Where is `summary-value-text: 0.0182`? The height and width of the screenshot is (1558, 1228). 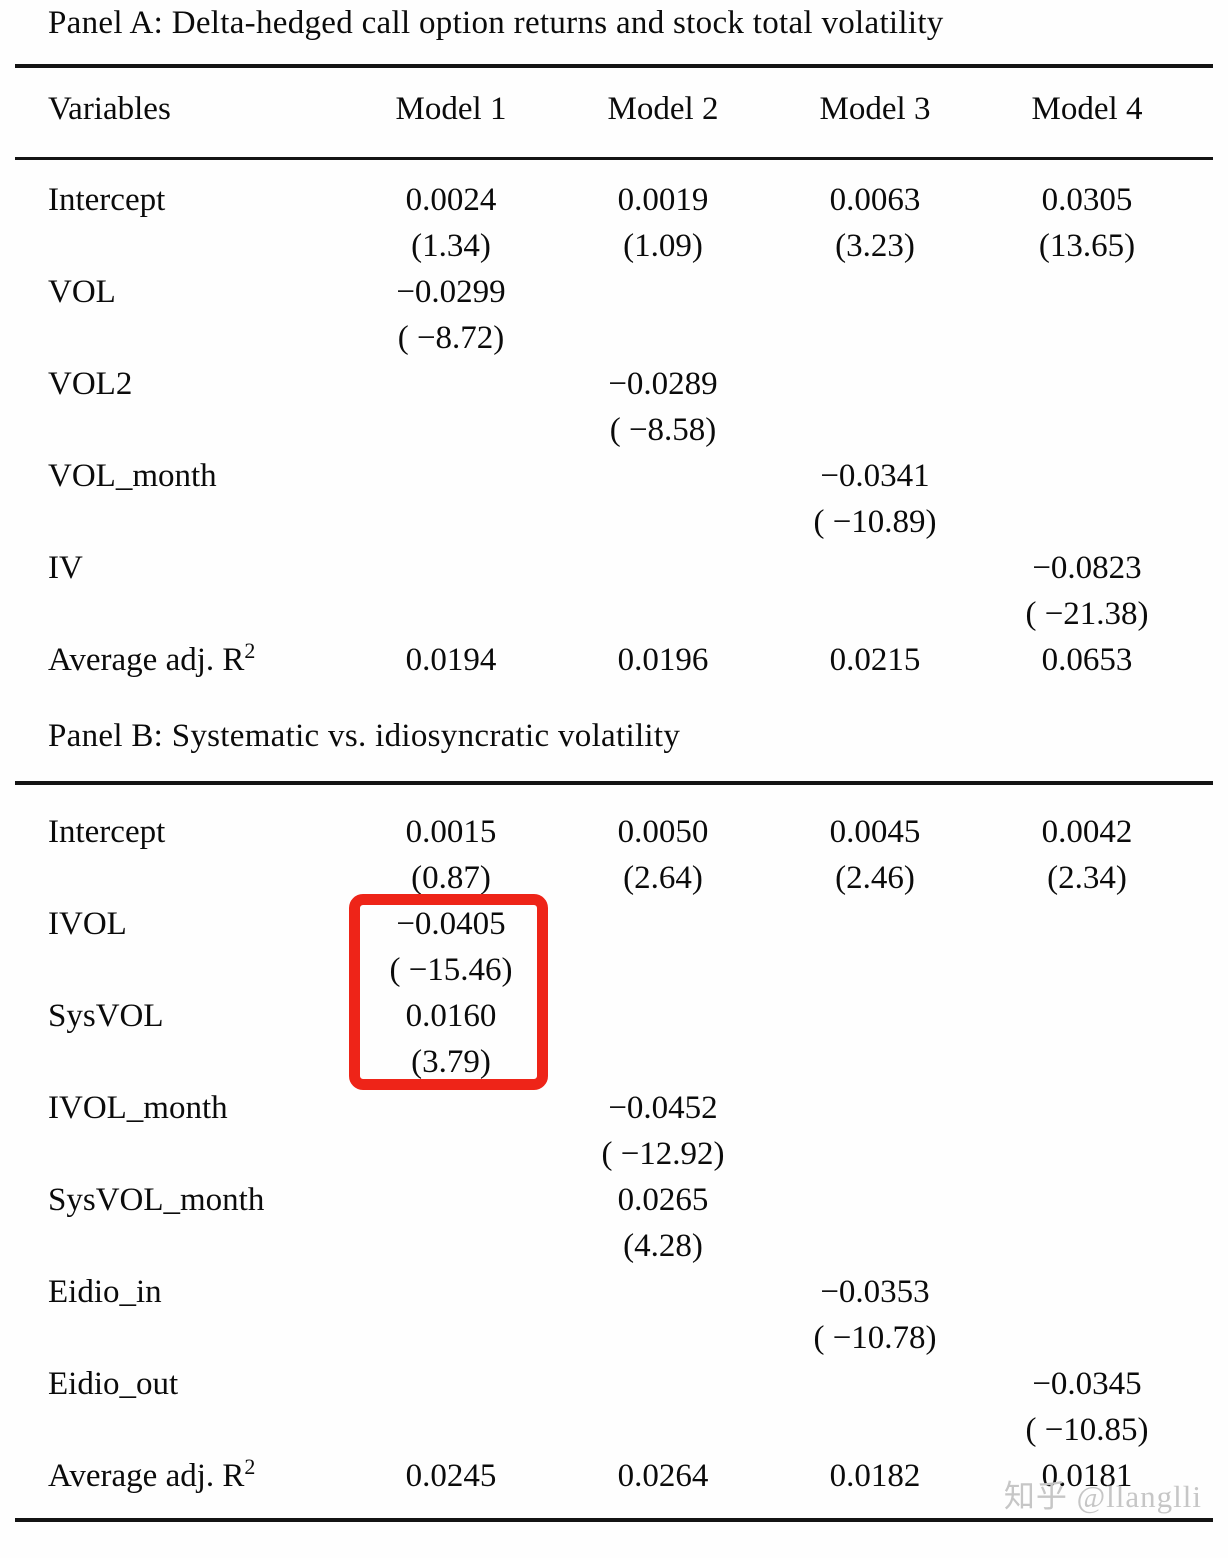
summary-value-text: 0.0182 is located at coordinates (875, 1476).